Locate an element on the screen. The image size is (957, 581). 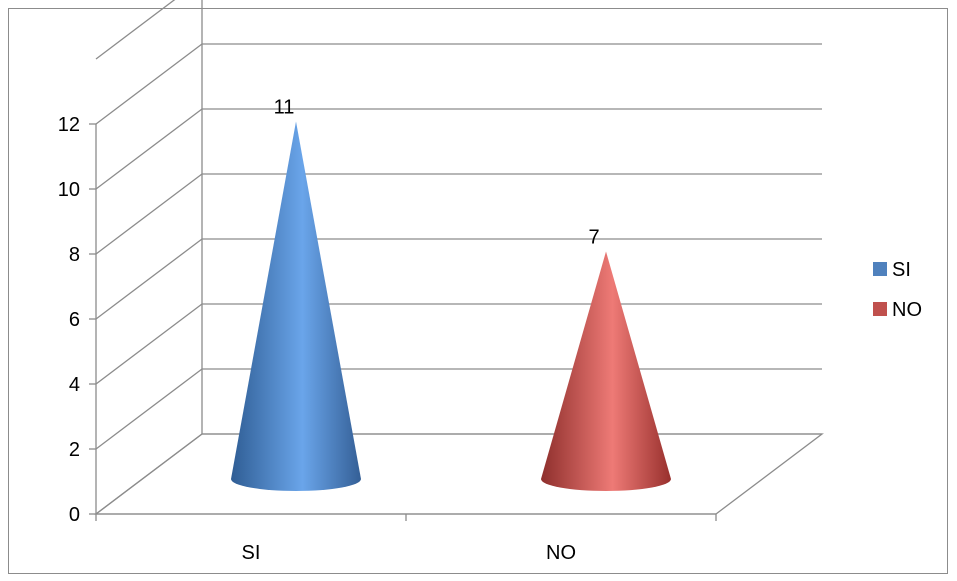
y-tick-label: 2 is located at coordinates (74, 450).